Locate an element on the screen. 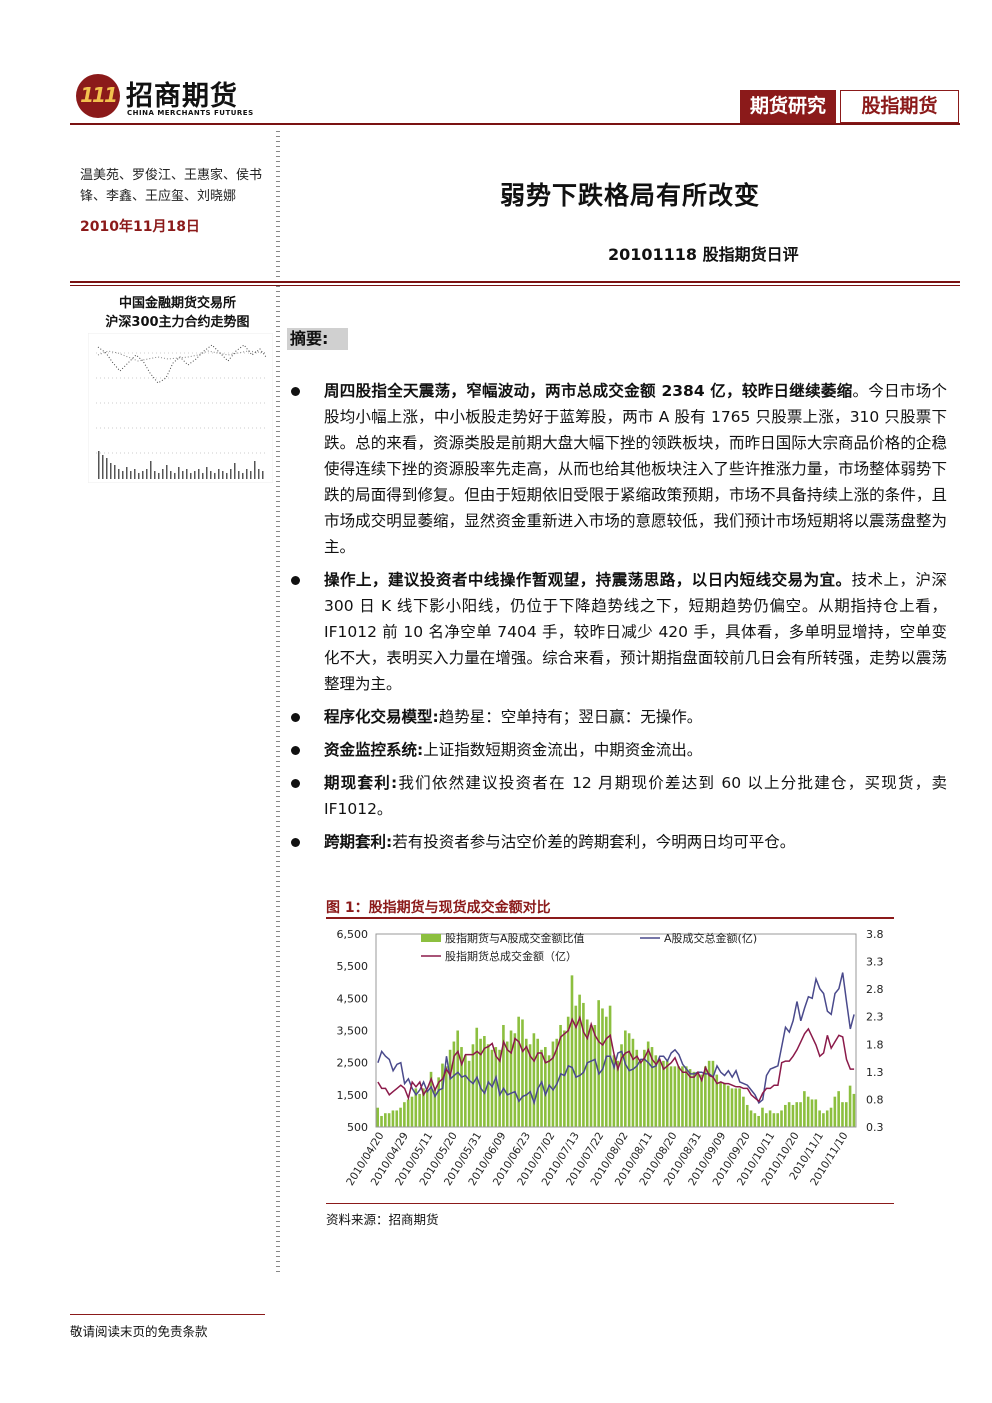  legend-swatch-ratio is located at coordinates (431, 938).